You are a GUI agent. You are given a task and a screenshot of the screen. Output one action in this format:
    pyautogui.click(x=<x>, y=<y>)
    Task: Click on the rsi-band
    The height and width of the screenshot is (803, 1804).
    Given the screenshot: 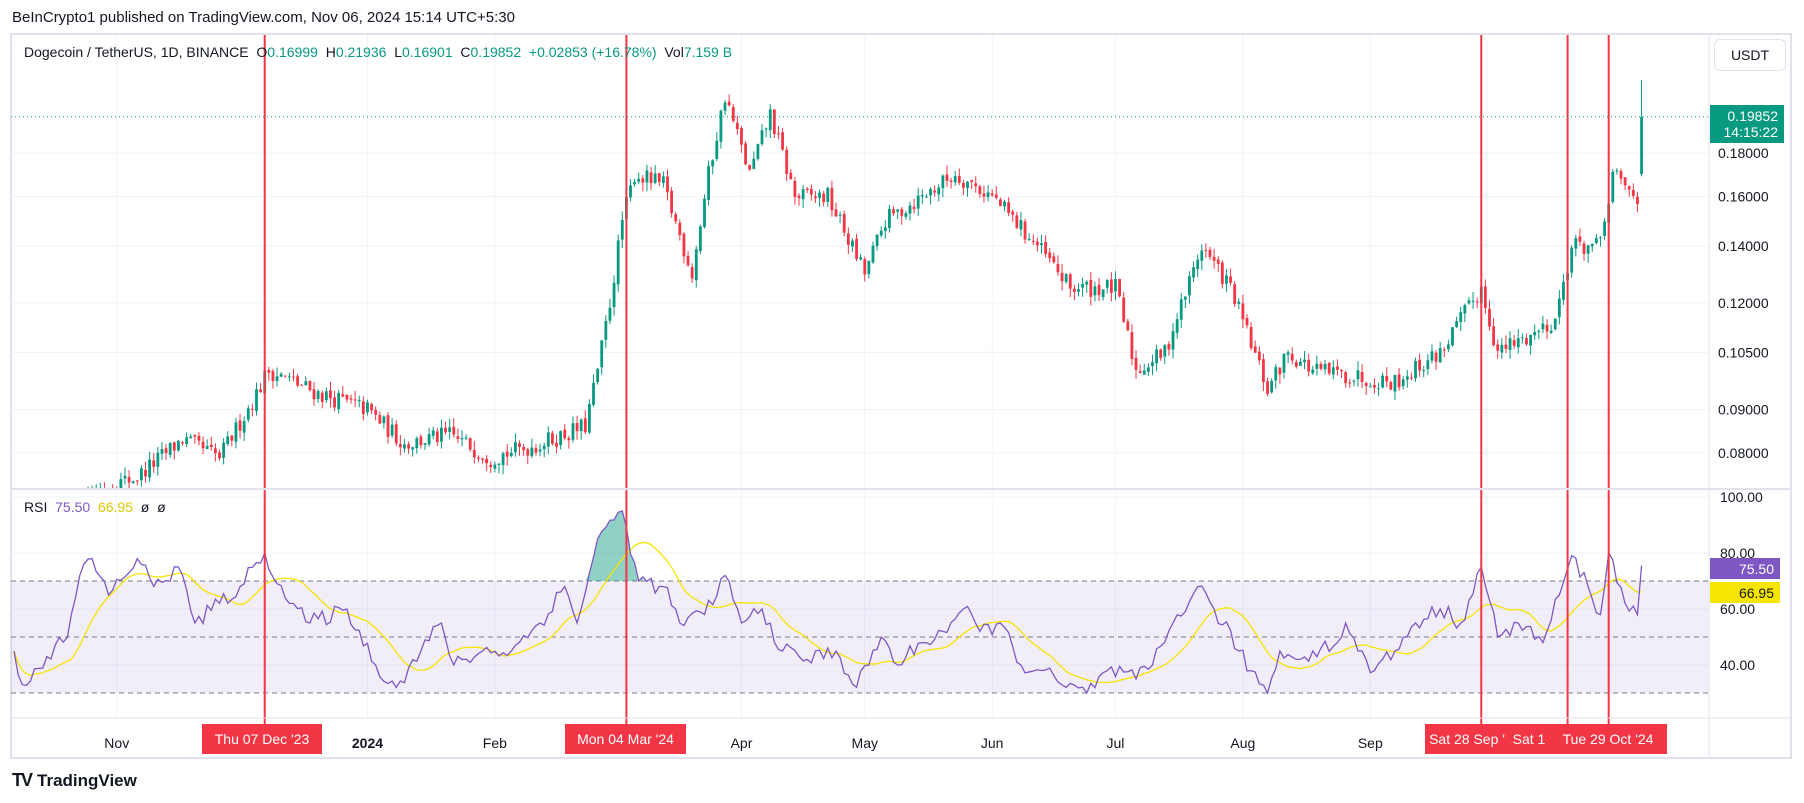 What is the action you would take?
    pyautogui.click(x=860, y=637)
    